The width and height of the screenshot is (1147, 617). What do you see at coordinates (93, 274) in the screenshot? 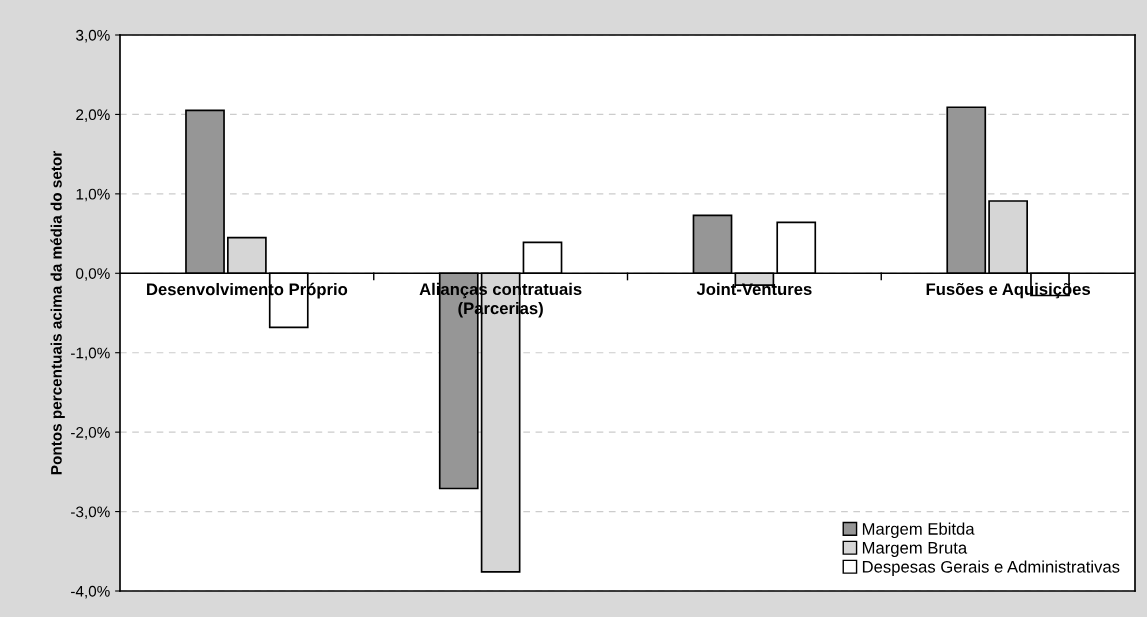
I see `y-tick-label: 0,0%` at bounding box center [93, 274].